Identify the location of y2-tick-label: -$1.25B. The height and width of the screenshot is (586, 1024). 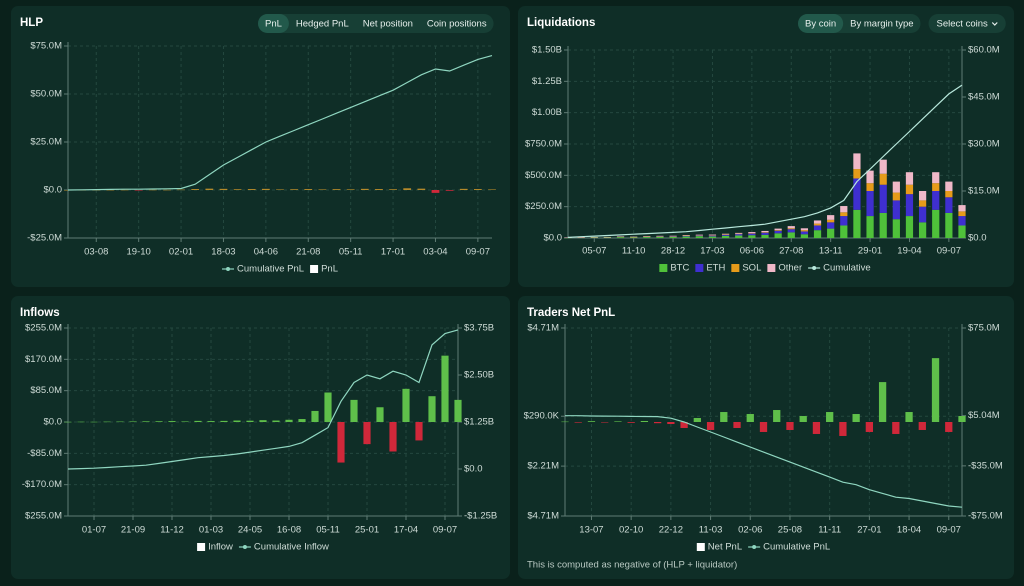
(480, 516).